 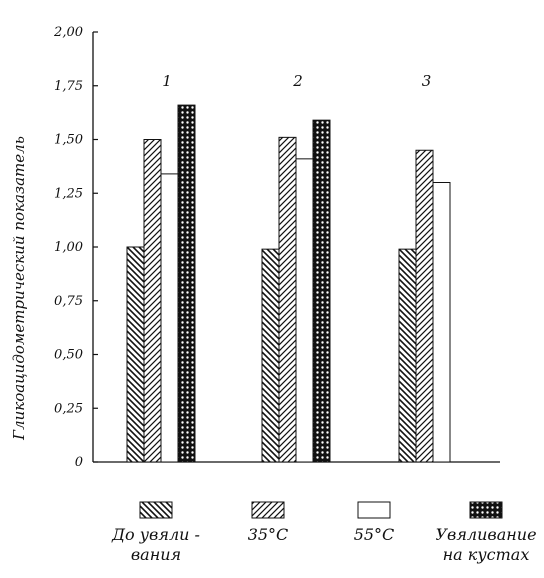 I want to click on bar-group2-series3, so click(x=304, y=310).